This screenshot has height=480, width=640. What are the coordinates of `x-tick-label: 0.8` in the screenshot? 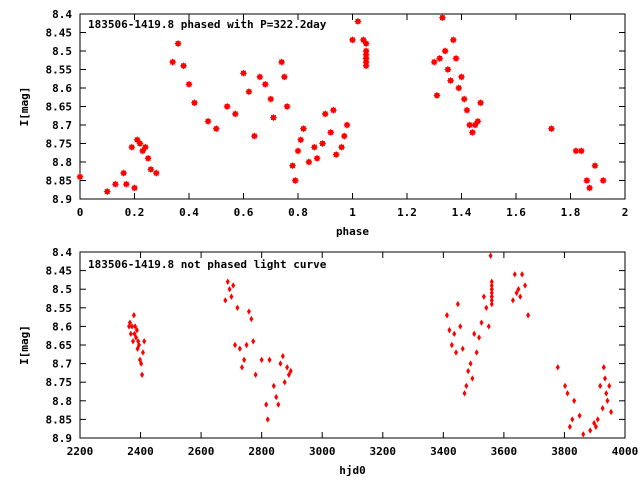 It's located at (298, 212).